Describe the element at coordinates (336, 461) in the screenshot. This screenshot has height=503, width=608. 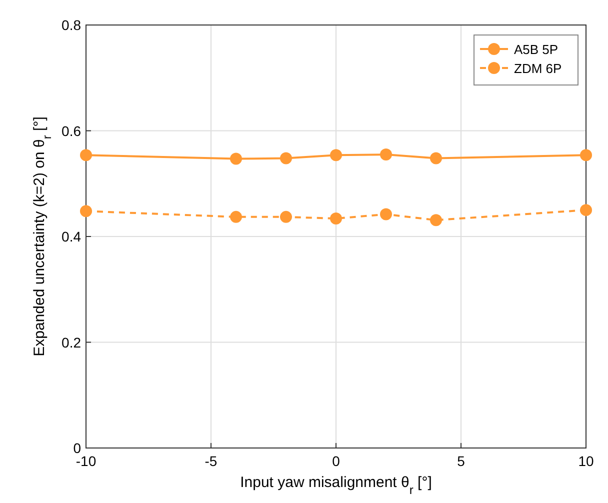
I see `x-tick-label: 0` at that location.